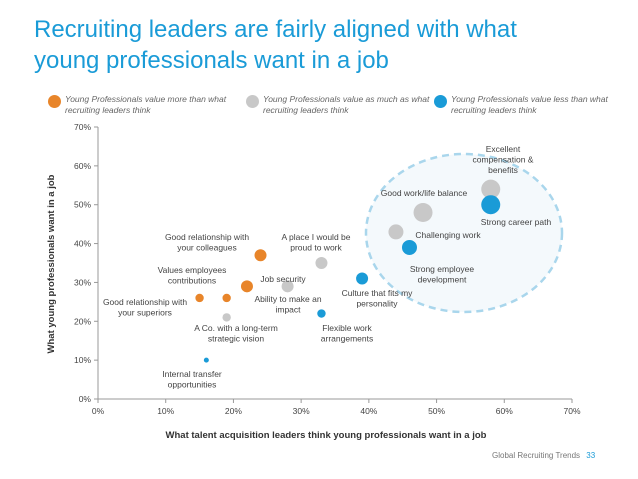 Image resolution: width=638 pixels, height=479 pixels. Describe the element at coordinates (252, 101) in the screenshot. I see `legend-marker-same` at that location.